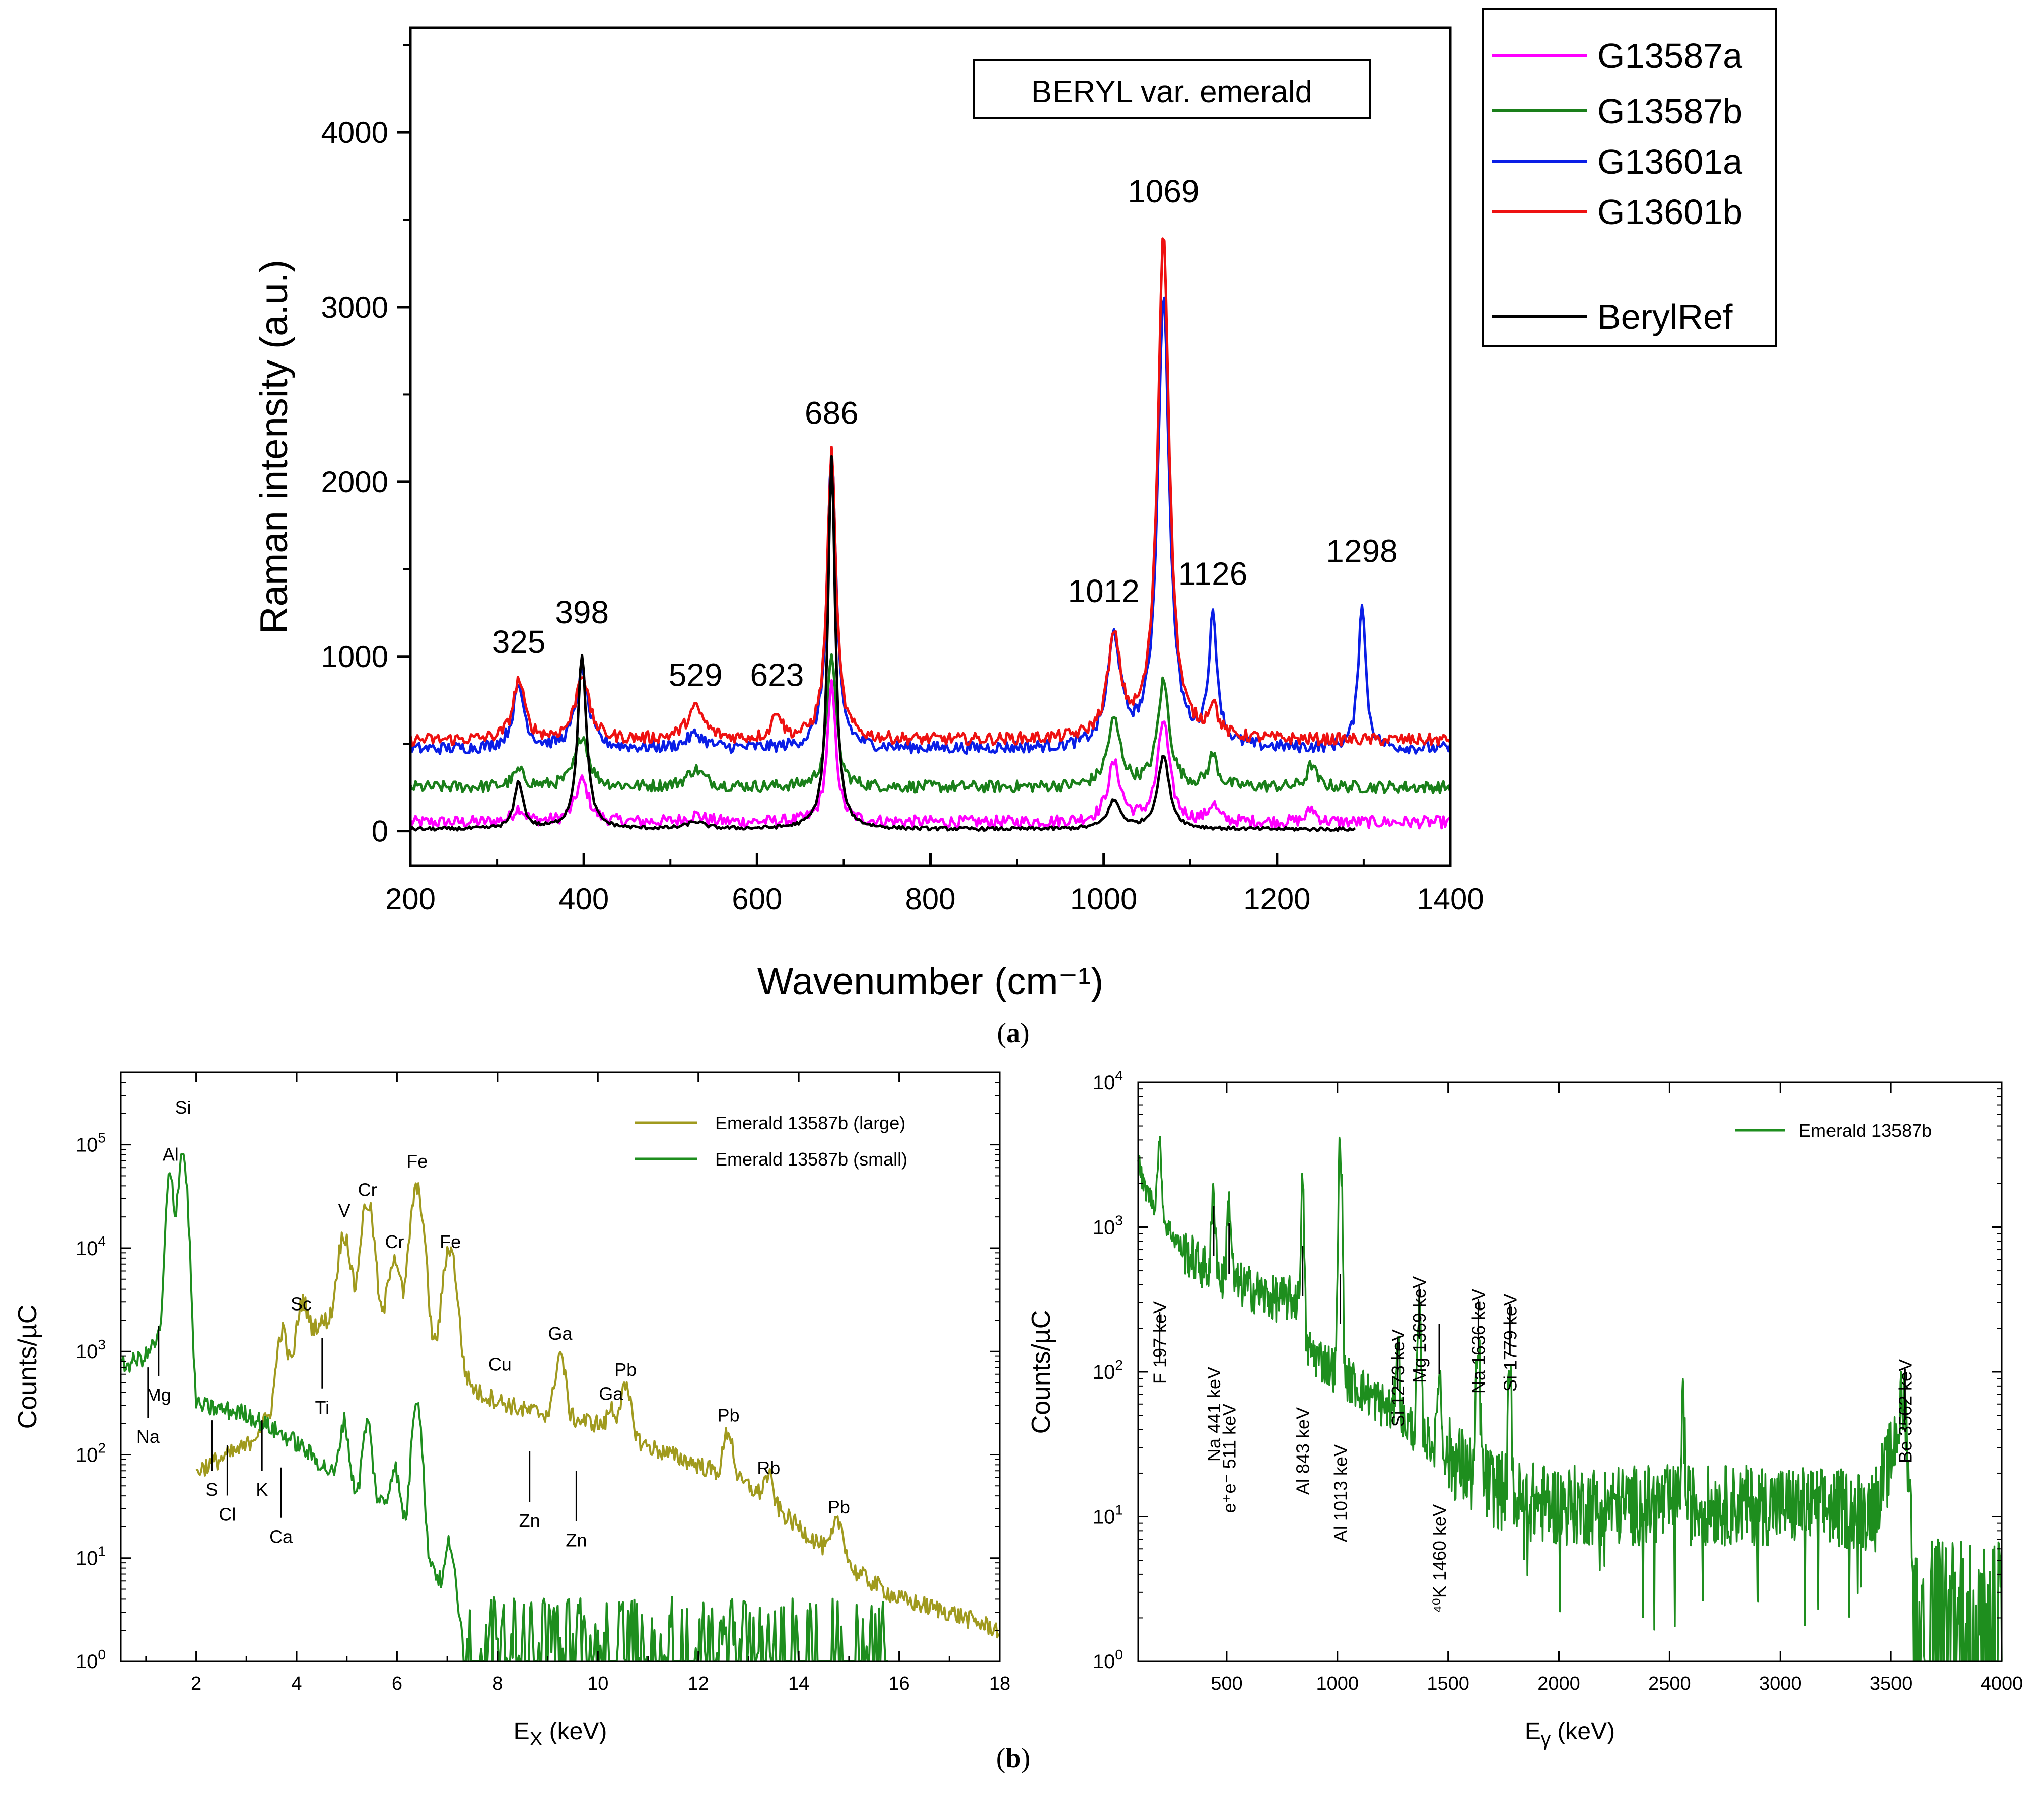 Image resolution: width=2038 pixels, height=1820 pixels. What do you see at coordinates (158, 1395) in the screenshot?
I see `element-label-mg: Mg` at bounding box center [158, 1395].